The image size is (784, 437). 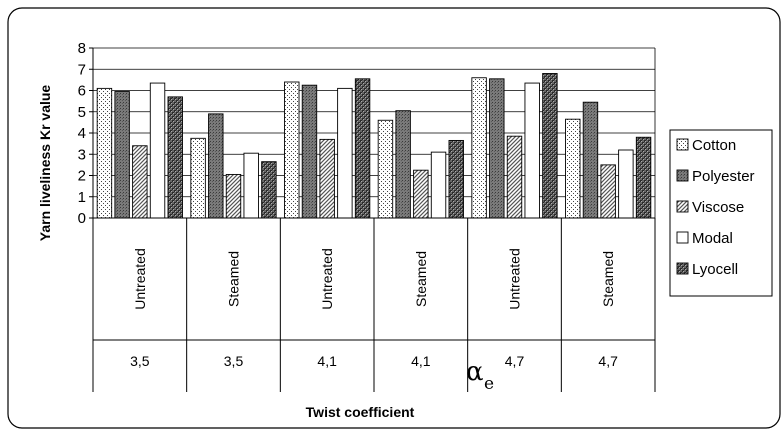 I want to click on y-axis-title: Yarn liveliness Kr value, so click(x=45, y=163).